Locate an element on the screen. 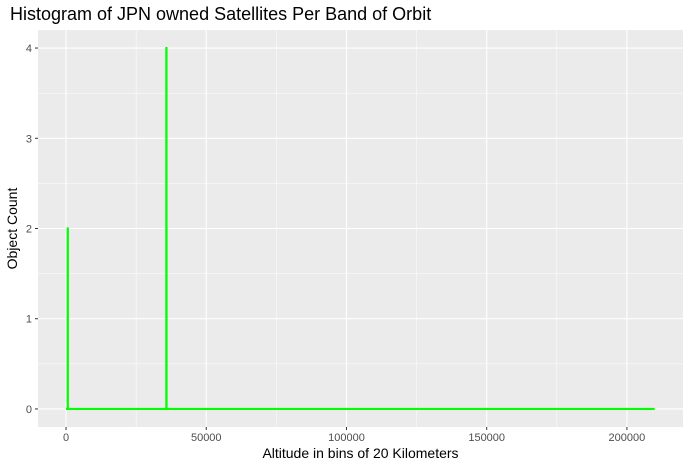 This screenshot has width=691, height=468. y-axis-title: Object Count is located at coordinates (12, 229).